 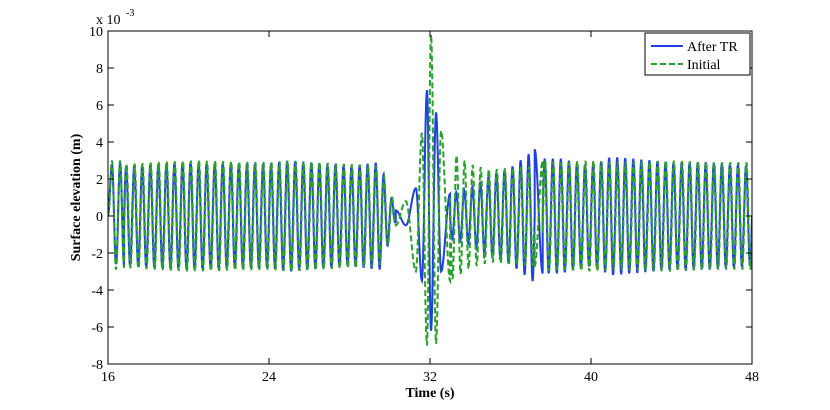 What do you see at coordinates (97, 254) in the screenshot?
I see `y-tick-label: -2` at bounding box center [97, 254].